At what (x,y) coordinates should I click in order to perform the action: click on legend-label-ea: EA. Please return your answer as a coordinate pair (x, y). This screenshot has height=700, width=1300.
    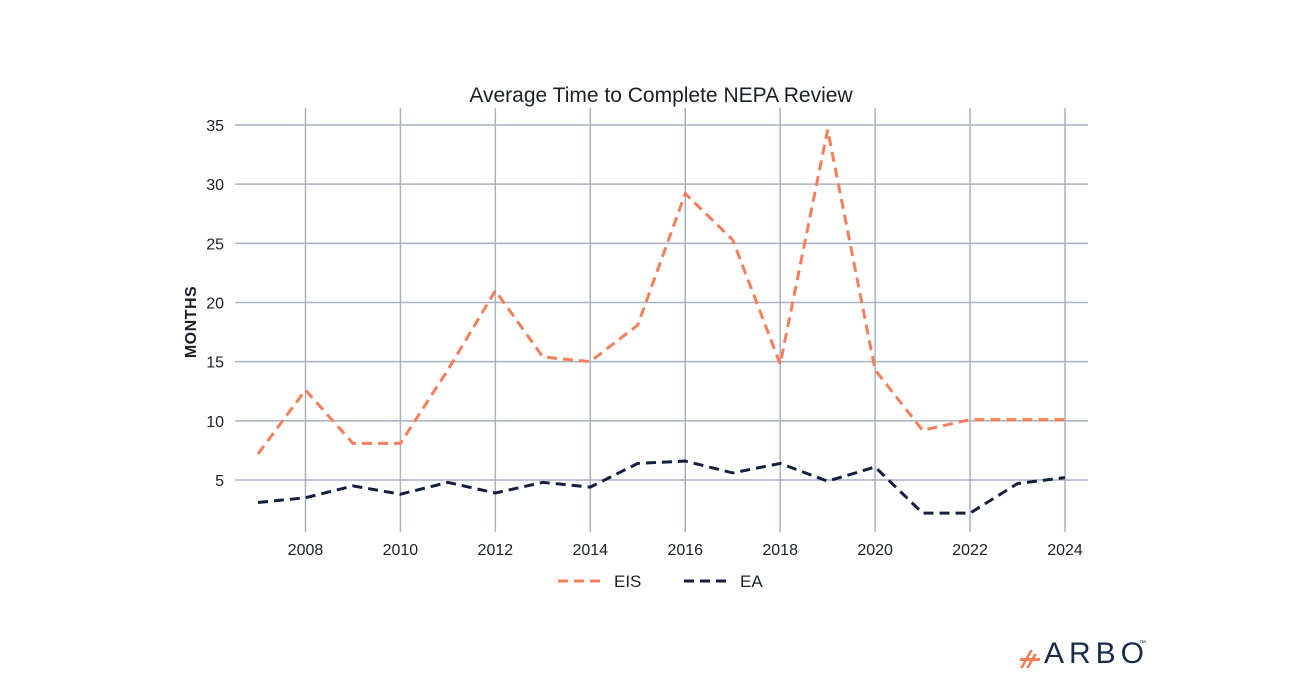
    Looking at the image, I should click on (751, 581).